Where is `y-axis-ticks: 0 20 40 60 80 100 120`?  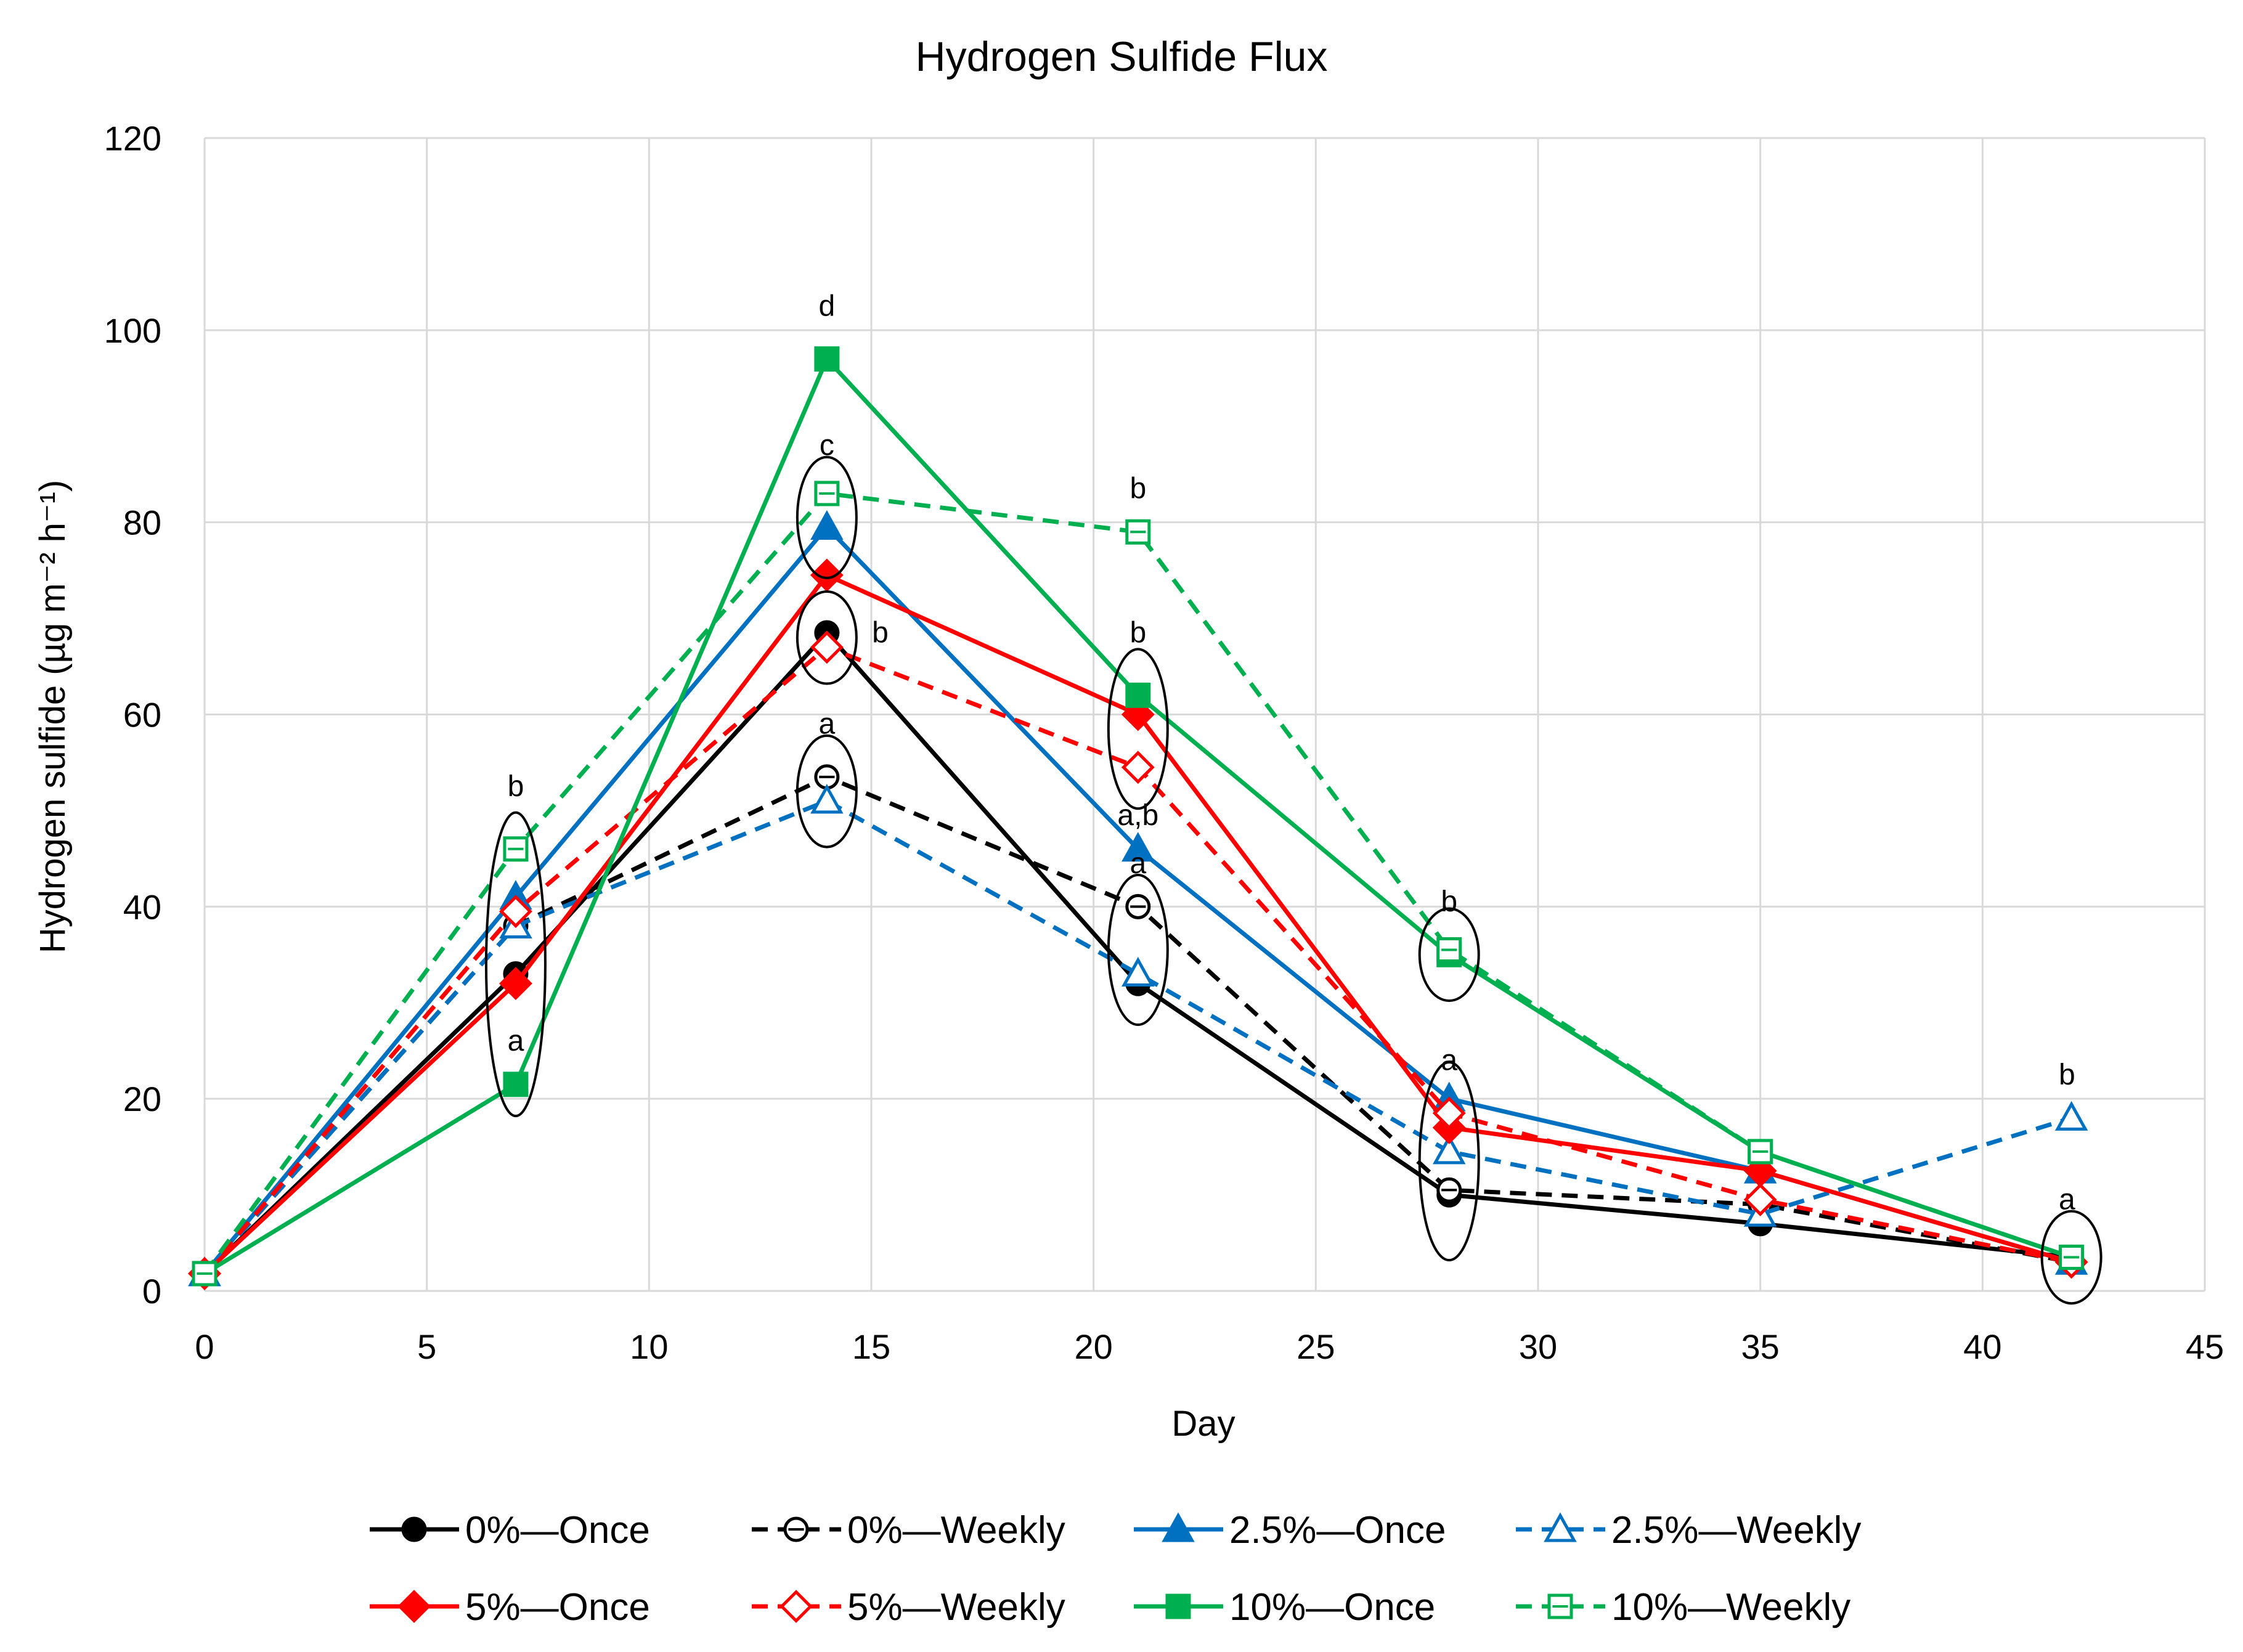 y-axis-ticks: 0 20 40 60 80 100 120 is located at coordinates (132, 715).